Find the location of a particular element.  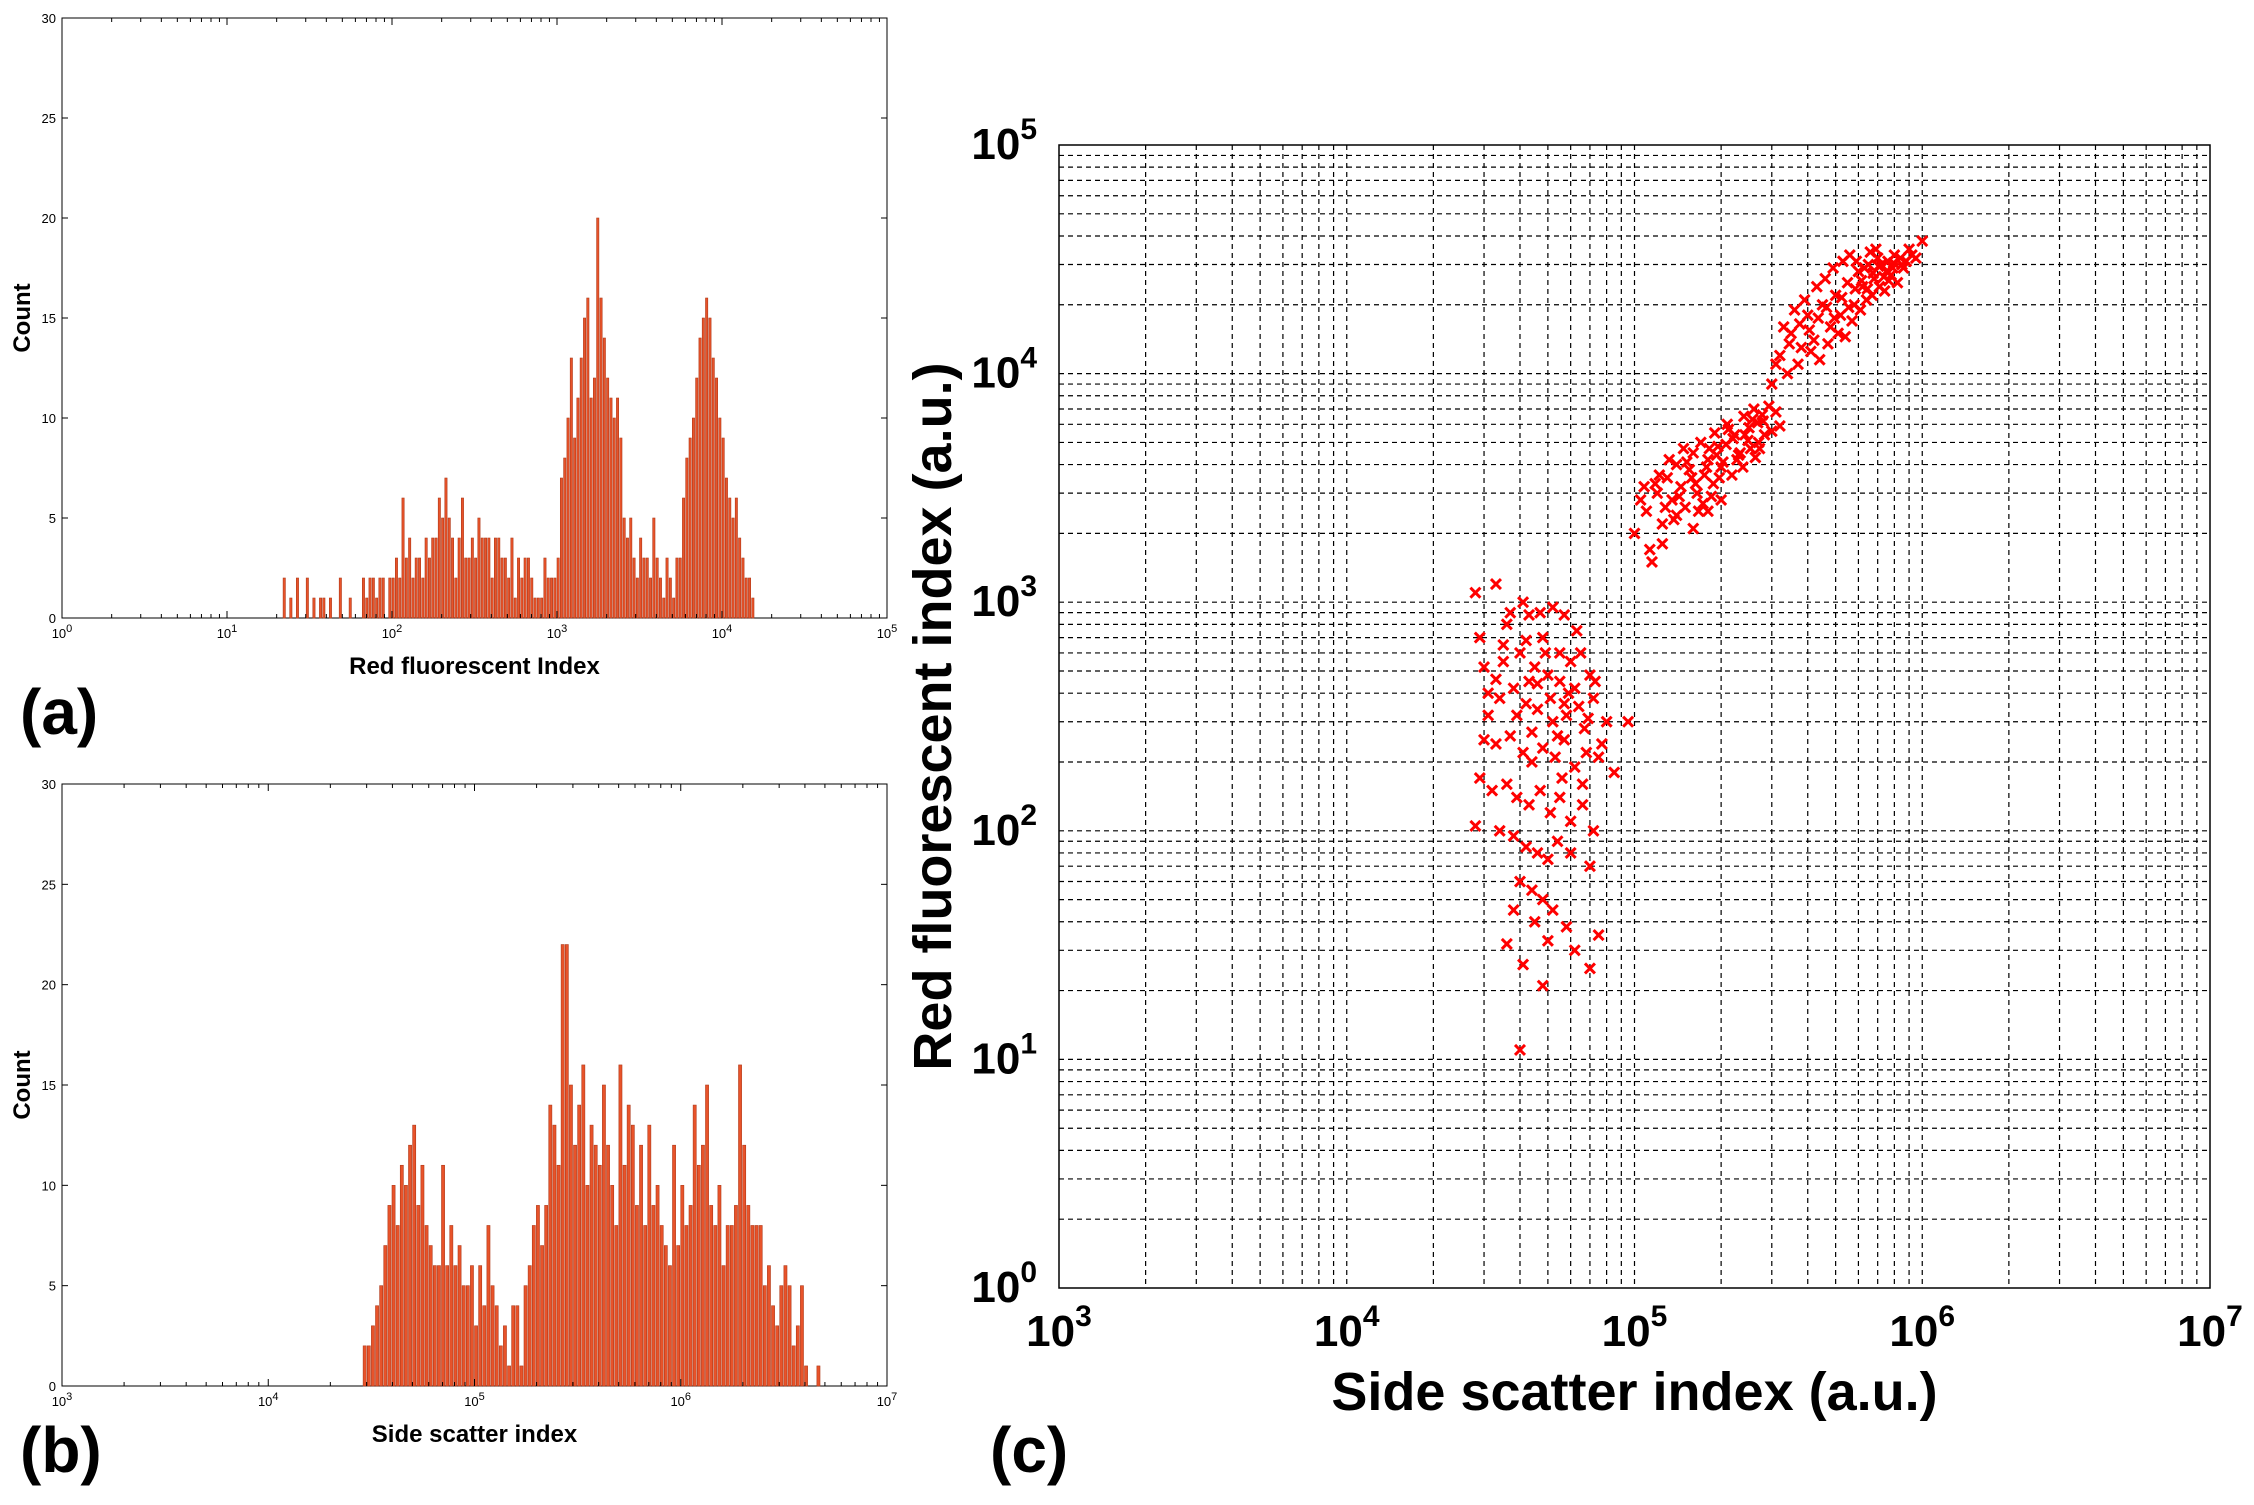

x-tick-label: 10⁷ is located at coordinates (887, 1400).